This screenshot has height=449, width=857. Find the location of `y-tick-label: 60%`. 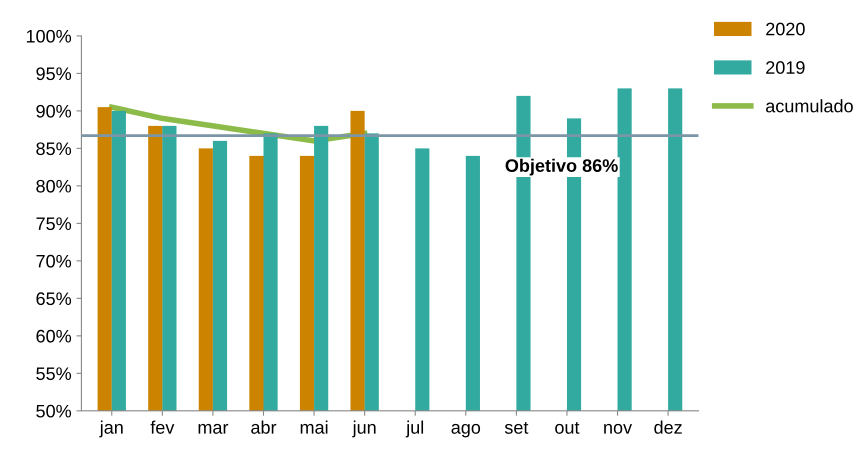

y-tick-label: 60% is located at coordinates (54, 336).